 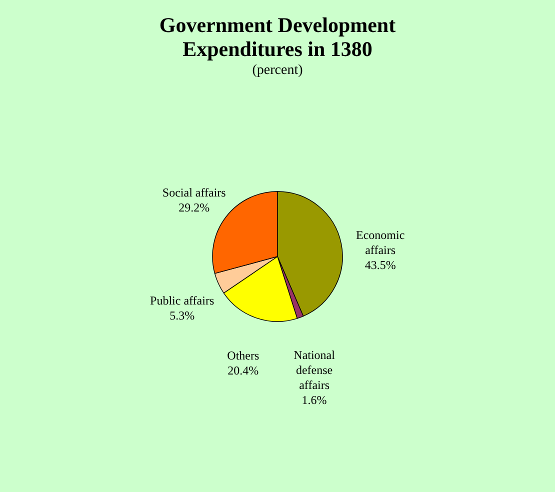 I want to click on data-label: 1.6%, so click(x=314, y=399).